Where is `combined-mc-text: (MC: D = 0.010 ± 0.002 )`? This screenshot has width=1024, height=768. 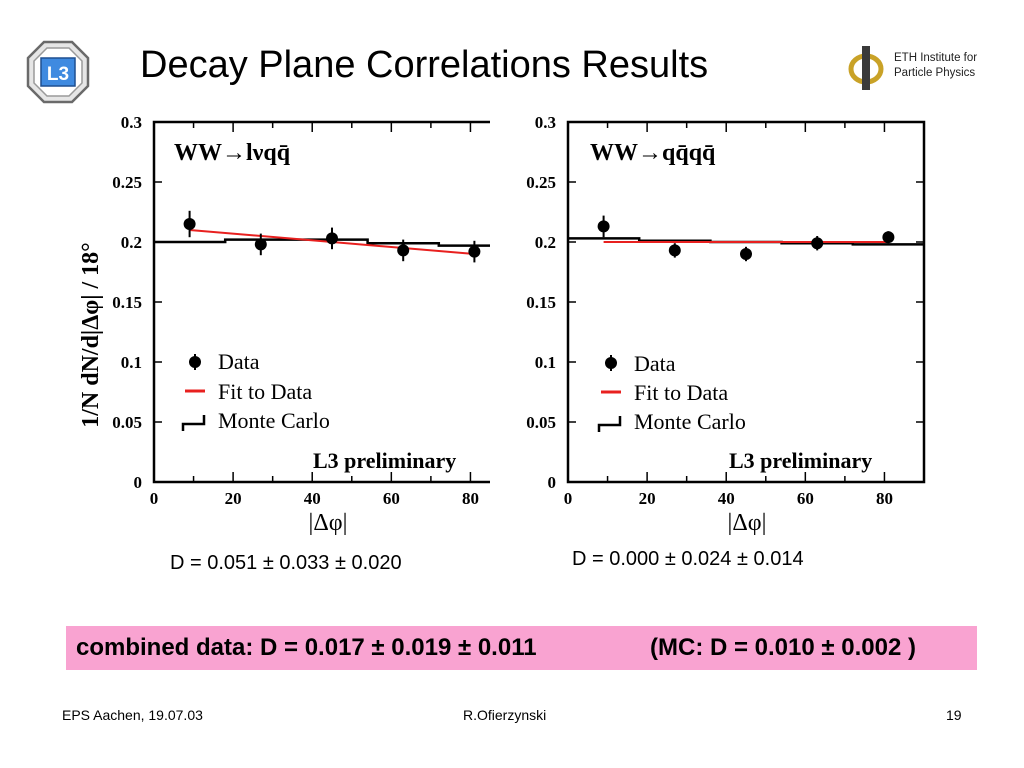 combined-mc-text: (MC: D = 0.010 ± 0.002 ) is located at coordinates (783, 647).